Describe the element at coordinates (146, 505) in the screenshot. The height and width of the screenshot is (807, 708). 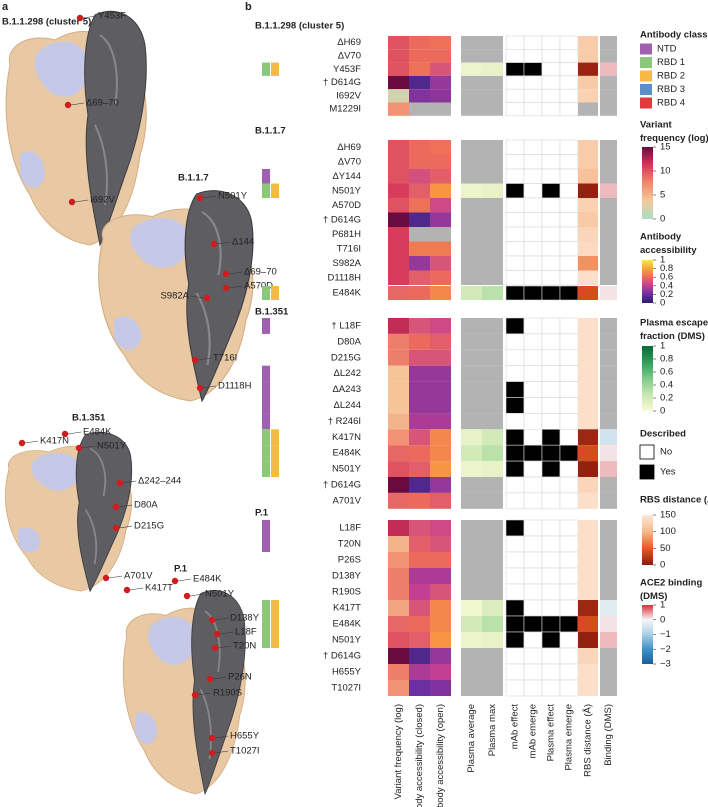
I see `mutation-label: D80A` at that location.